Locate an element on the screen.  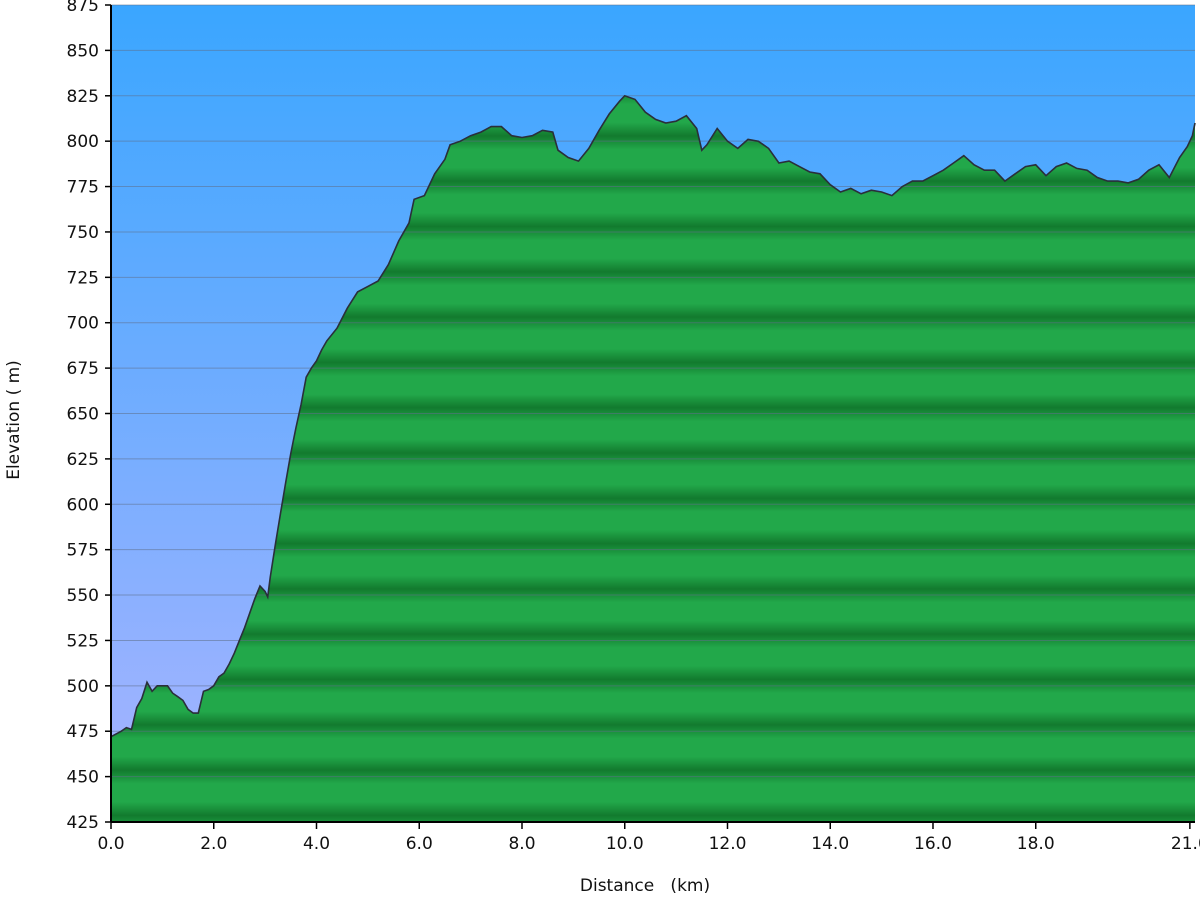
y-tick-label: 625 is located at coordinates (83, 460).